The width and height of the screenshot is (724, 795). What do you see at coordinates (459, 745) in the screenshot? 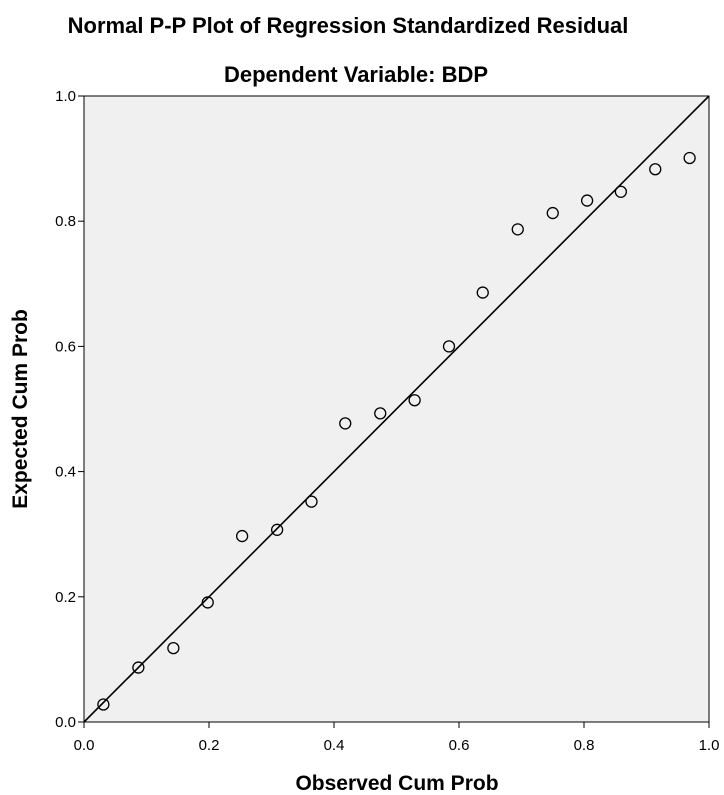
I see `x-tick-label: 0.6` at bounding box center [459, 745].